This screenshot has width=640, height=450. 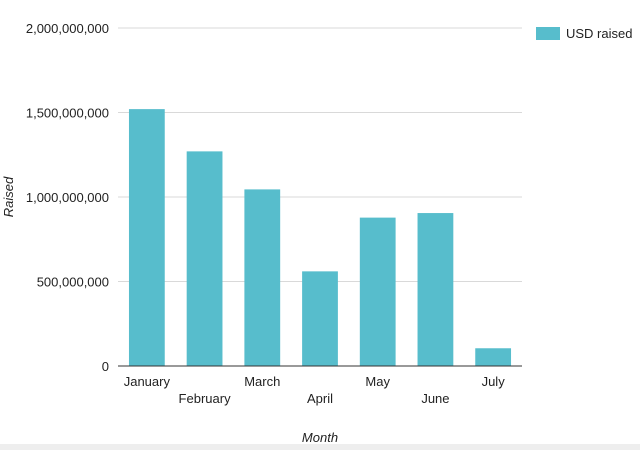 I want to click on y-tick-label: 1,000,000,000, so click(x=67, y=197).